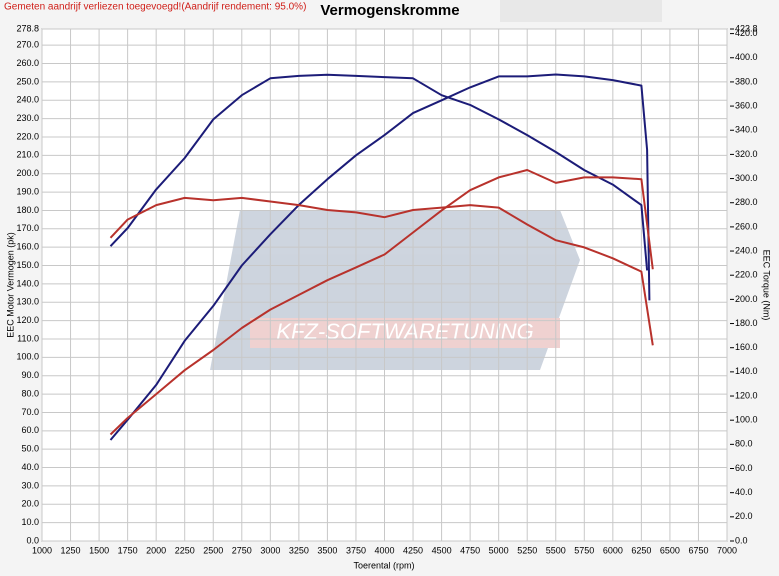 This screenshot has height=576, width=779. What do you see at coordinates (10, 285) in the screenshot?
I see `y-axis-label: EEC Motor Vermogen (pk)` at bounding box center [10, 285].